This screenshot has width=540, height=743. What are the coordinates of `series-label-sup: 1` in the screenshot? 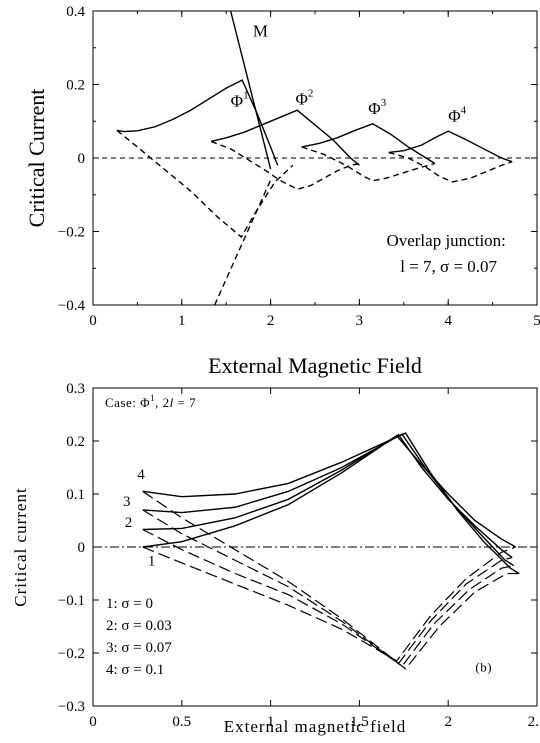 It's located at (246, 96).